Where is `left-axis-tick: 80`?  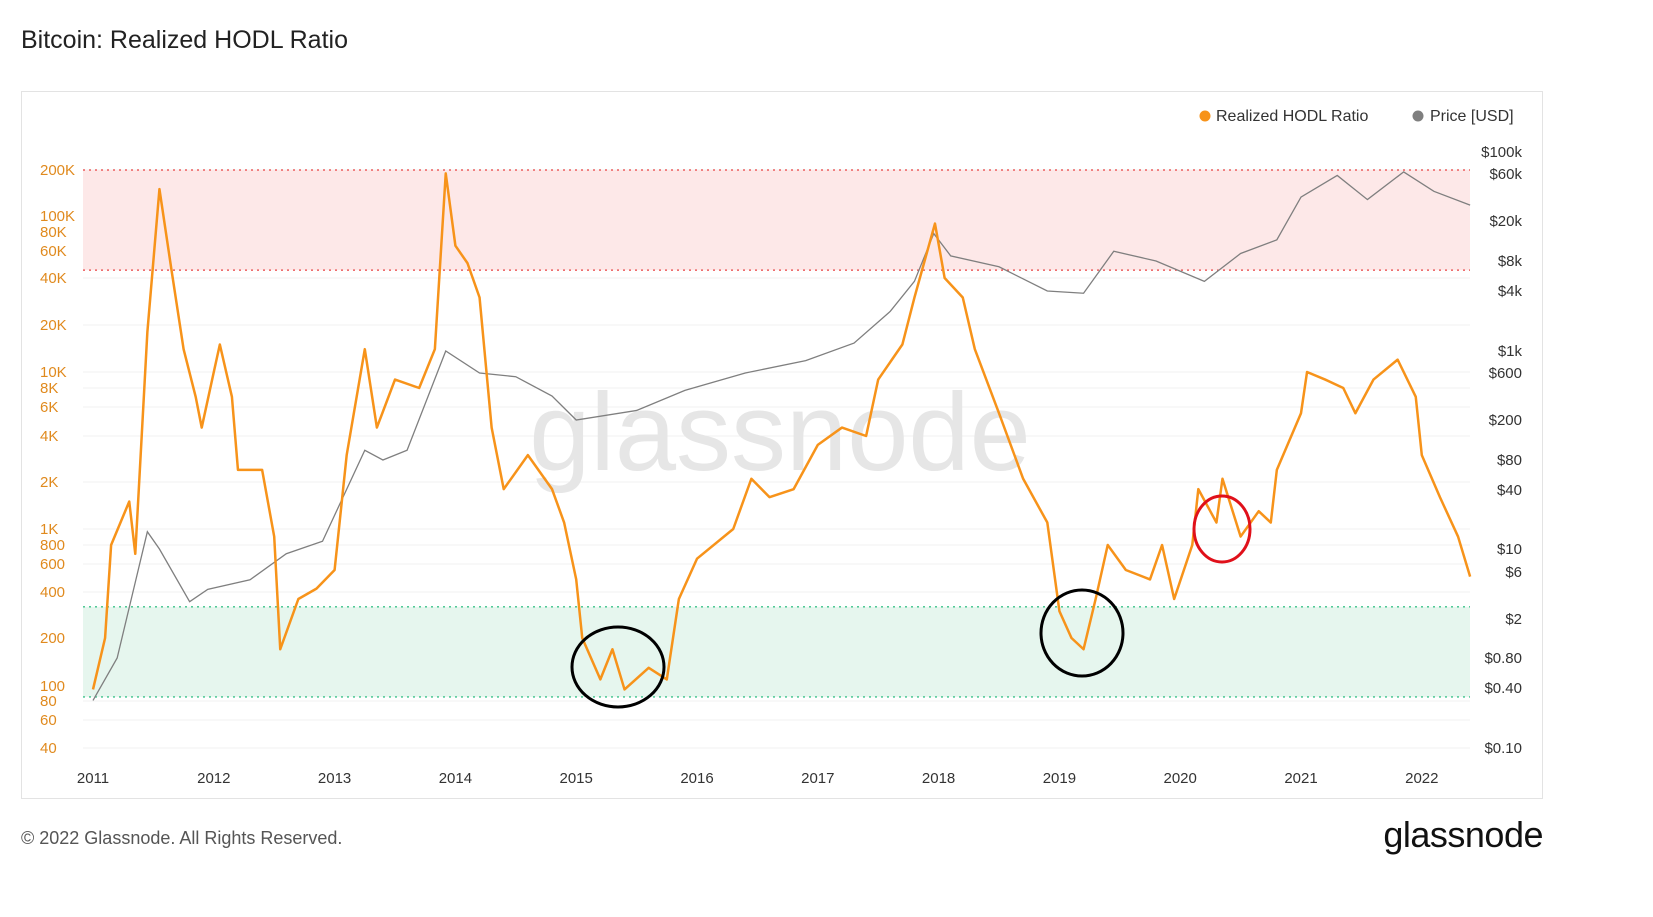 left-axis-tick: 80 is located at coordinates (48, 701).